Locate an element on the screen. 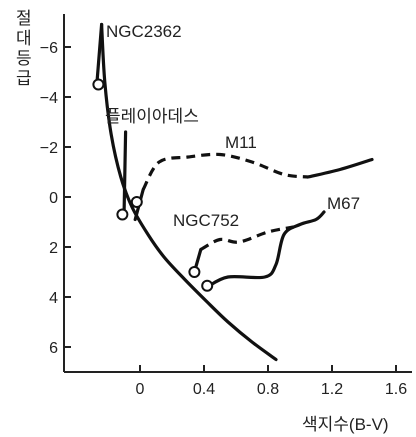 The width and height of the screenshot is (416, 437). cluster-line-ngc2362 is located at coordinates (99, 54).